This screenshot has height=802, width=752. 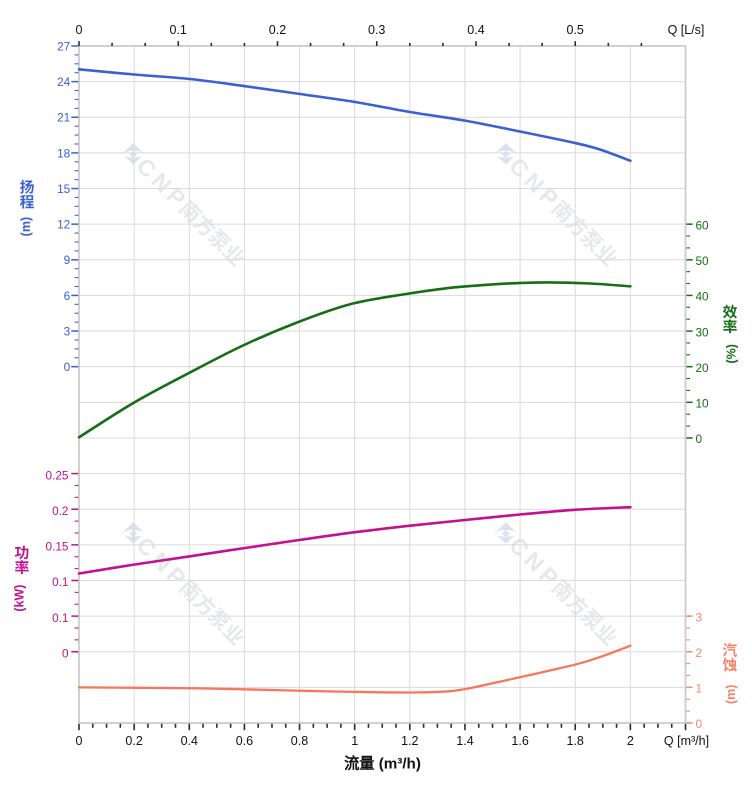 What do you see at coordinates (64, 153) in the screenshot?
I see `svg-text: 18` at bounding box center [64, 153].